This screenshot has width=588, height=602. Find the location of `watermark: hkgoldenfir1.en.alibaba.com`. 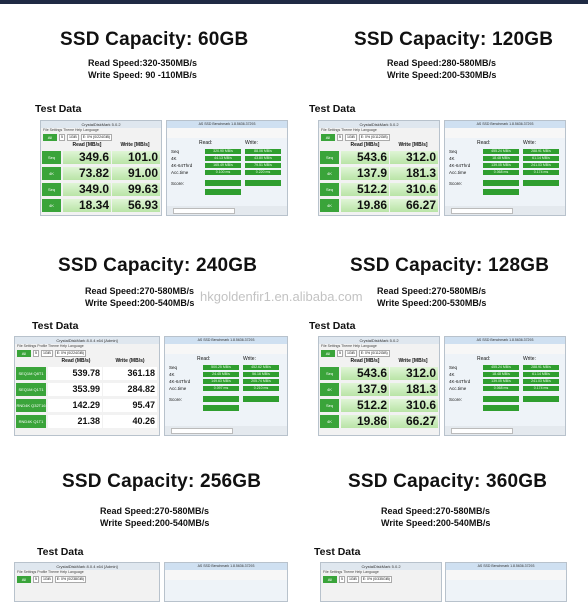

watermark: hkgoldenfir1.en.alibaba.com is located at coordinates (281, 296).